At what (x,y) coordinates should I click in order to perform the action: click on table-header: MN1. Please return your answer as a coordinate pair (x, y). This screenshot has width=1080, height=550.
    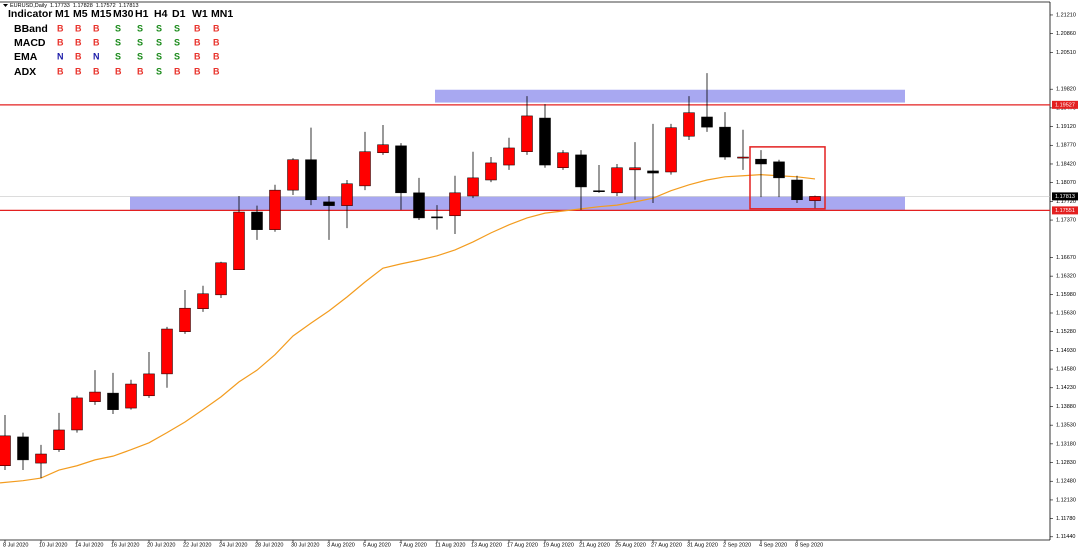
    Looking at the image, I should click on (222, 14).